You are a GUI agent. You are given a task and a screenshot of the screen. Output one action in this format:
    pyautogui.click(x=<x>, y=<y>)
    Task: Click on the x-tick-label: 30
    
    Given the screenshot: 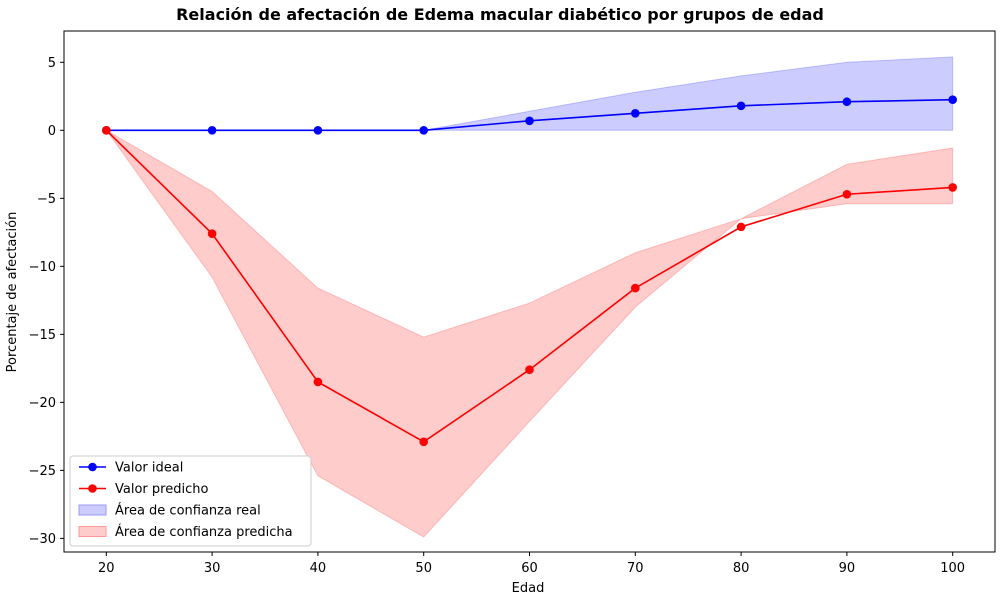 What is the action you would take?
    pyautogui.click(x=212, y=568)
    